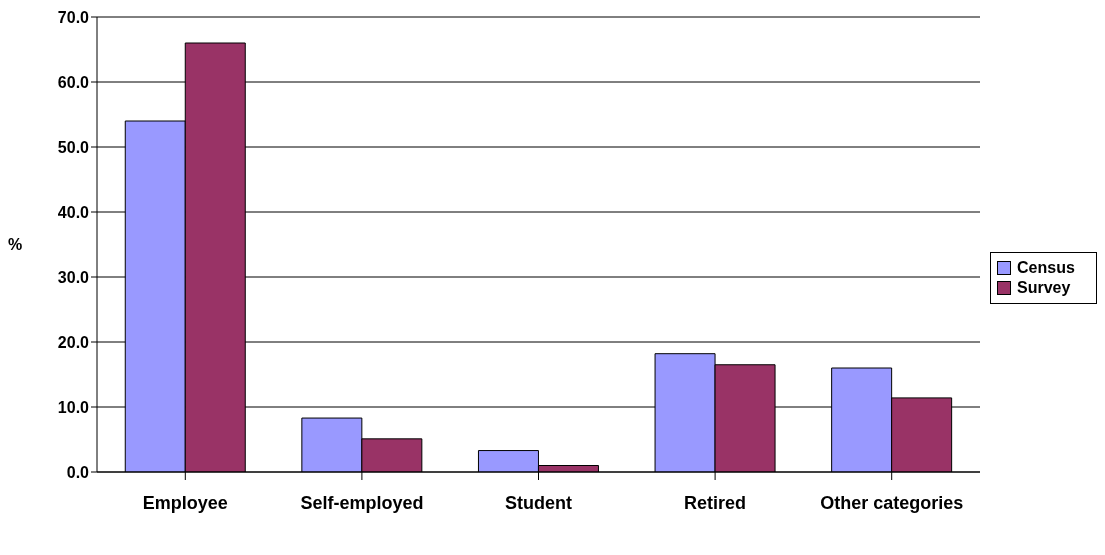  I want to click on x-tick-label: Employee, so click(185, 502).